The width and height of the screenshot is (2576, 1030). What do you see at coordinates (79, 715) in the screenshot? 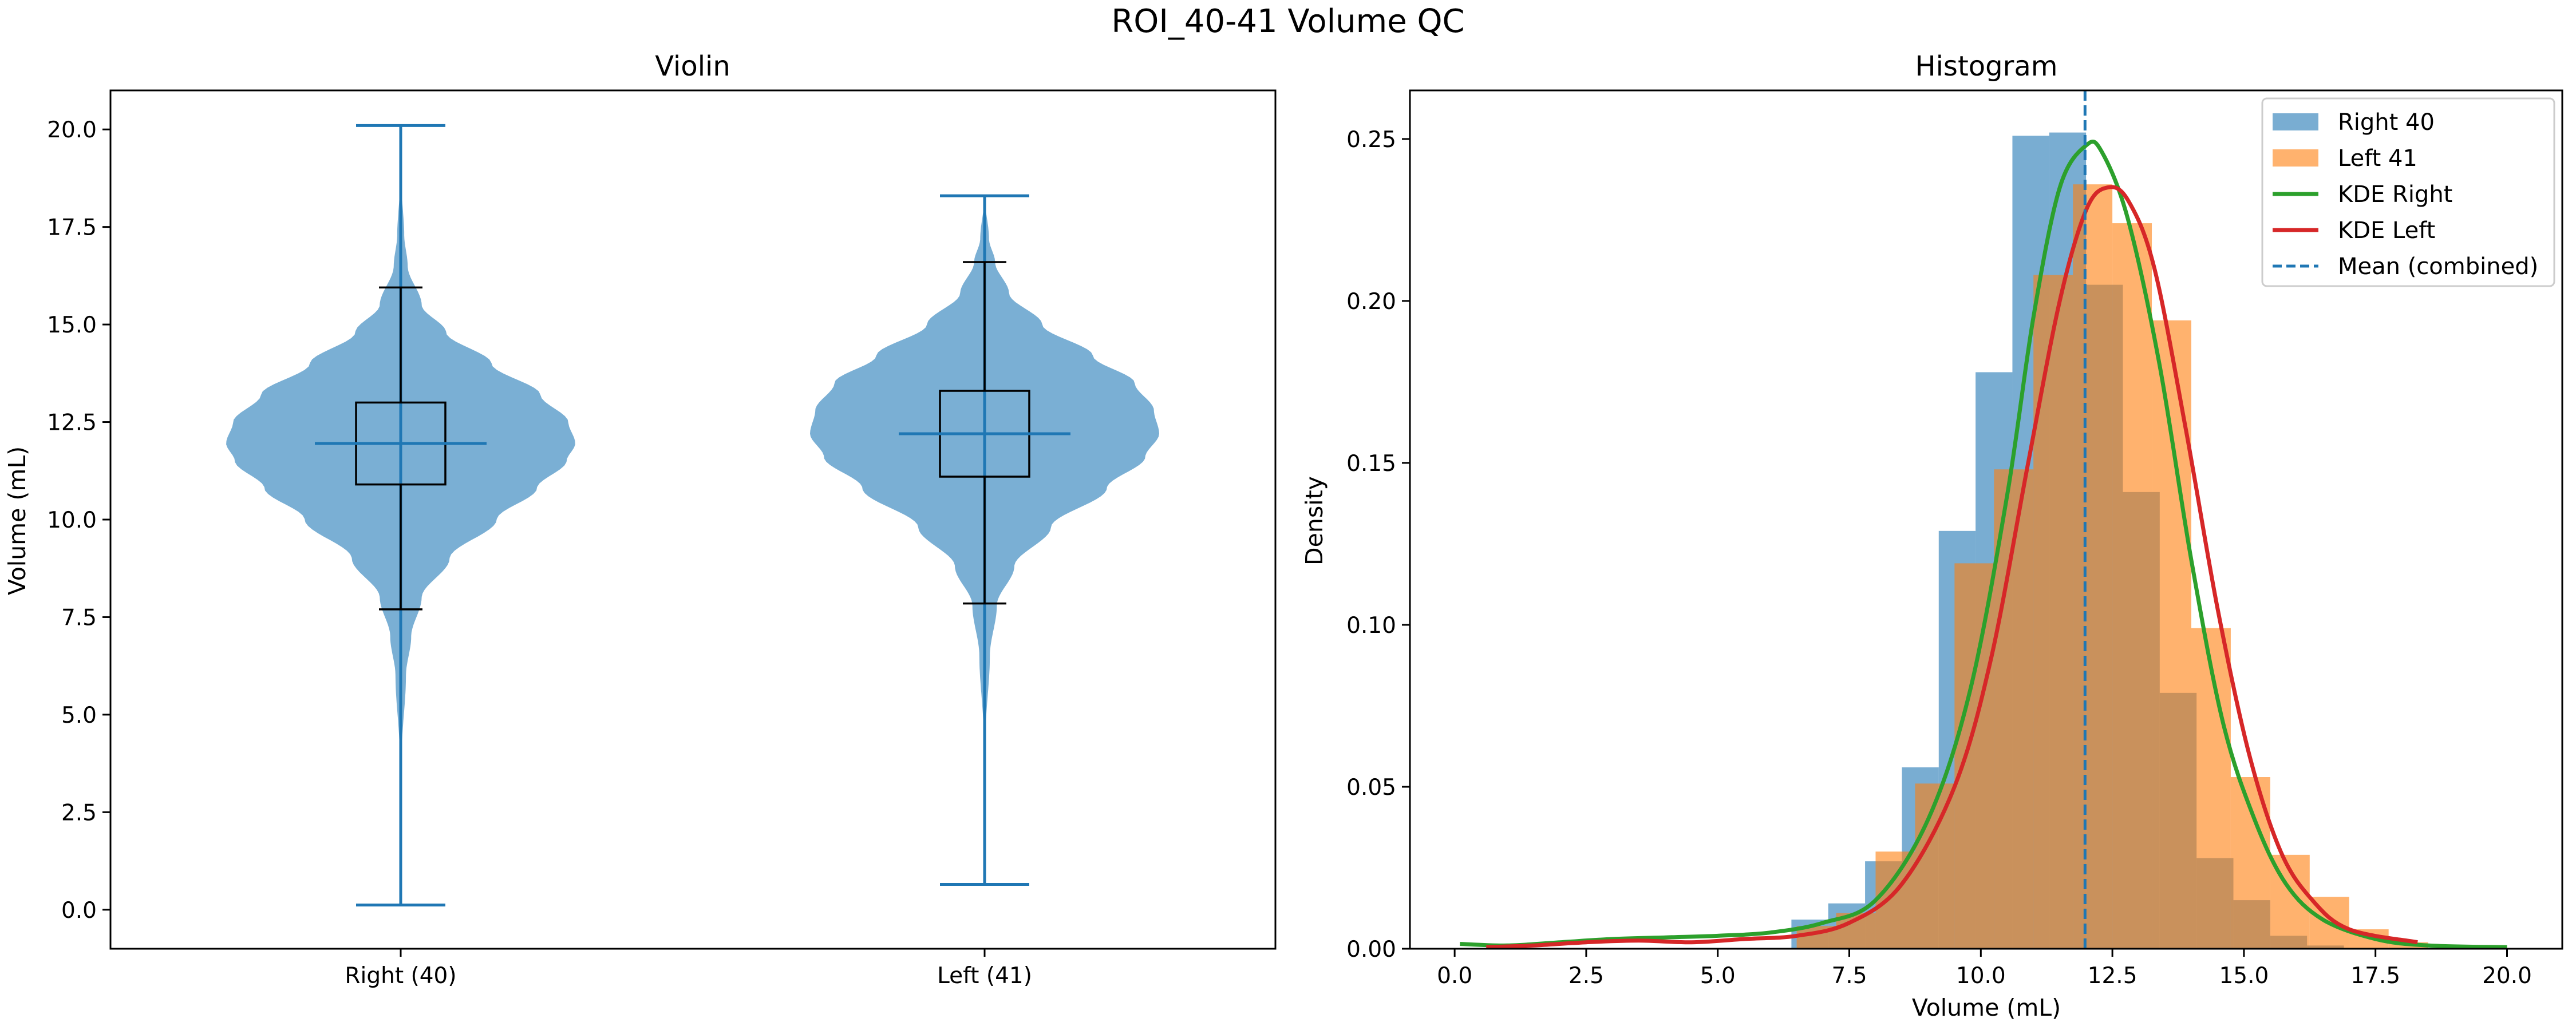
I see `violin-y-tick-label: 5.0` at bounding box center [79, 715].